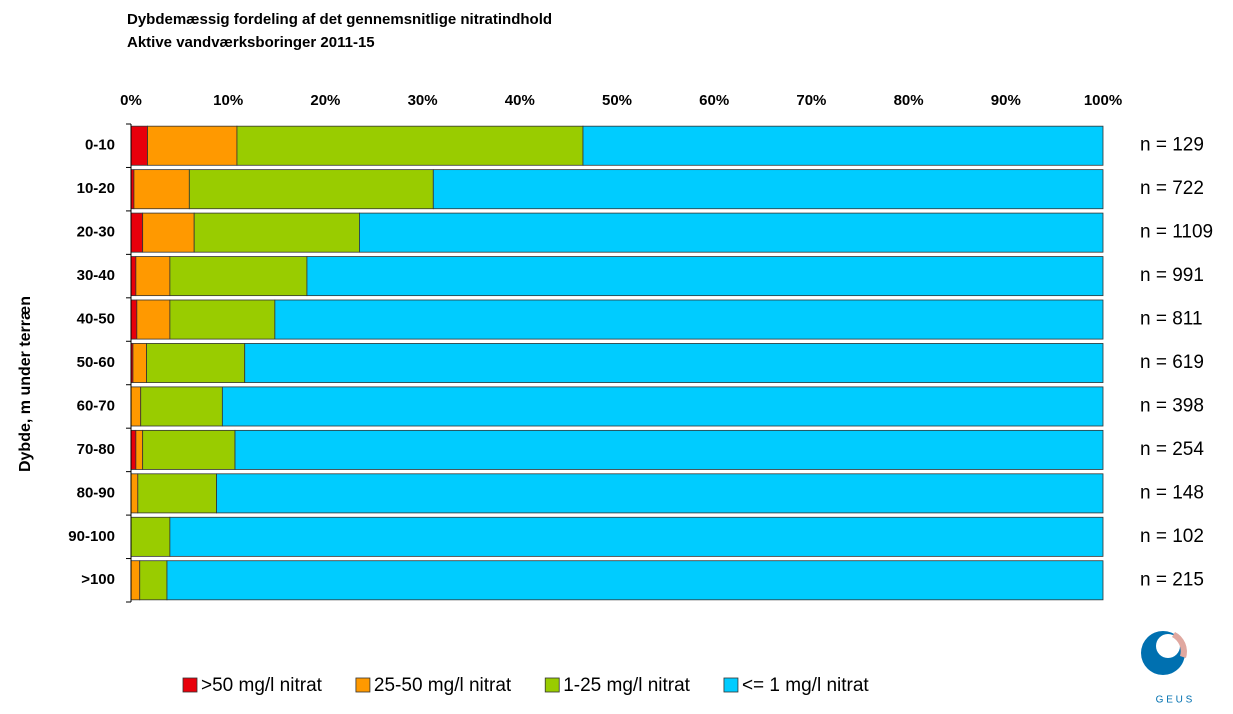 The image size is (1233, 714). I want to click on y-tick-label: 30-40, so click(96, 275).